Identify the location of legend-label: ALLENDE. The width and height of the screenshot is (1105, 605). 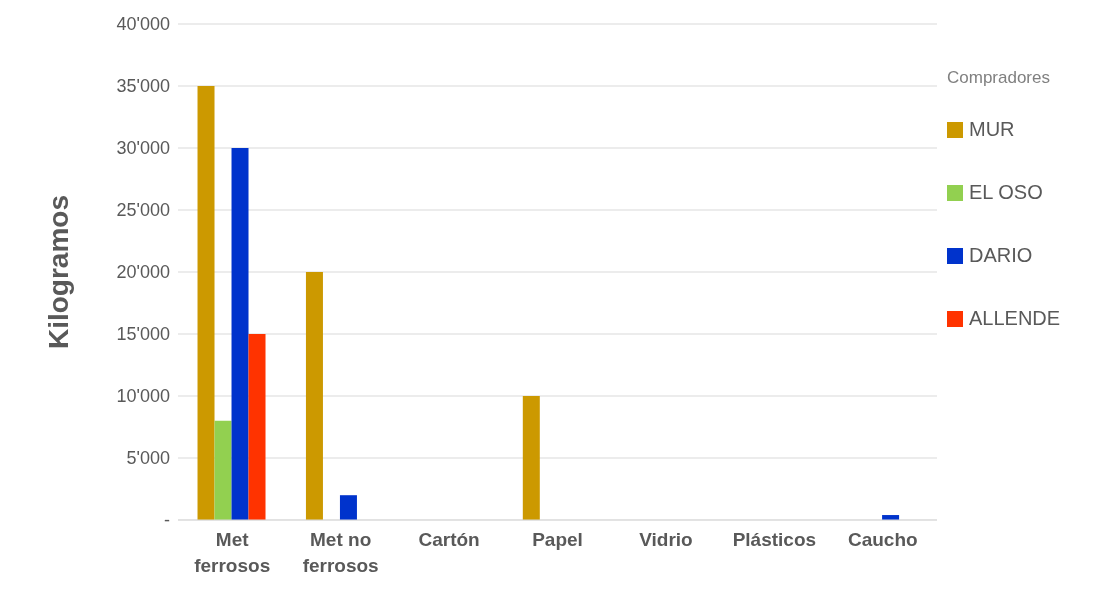
(1015, 318).